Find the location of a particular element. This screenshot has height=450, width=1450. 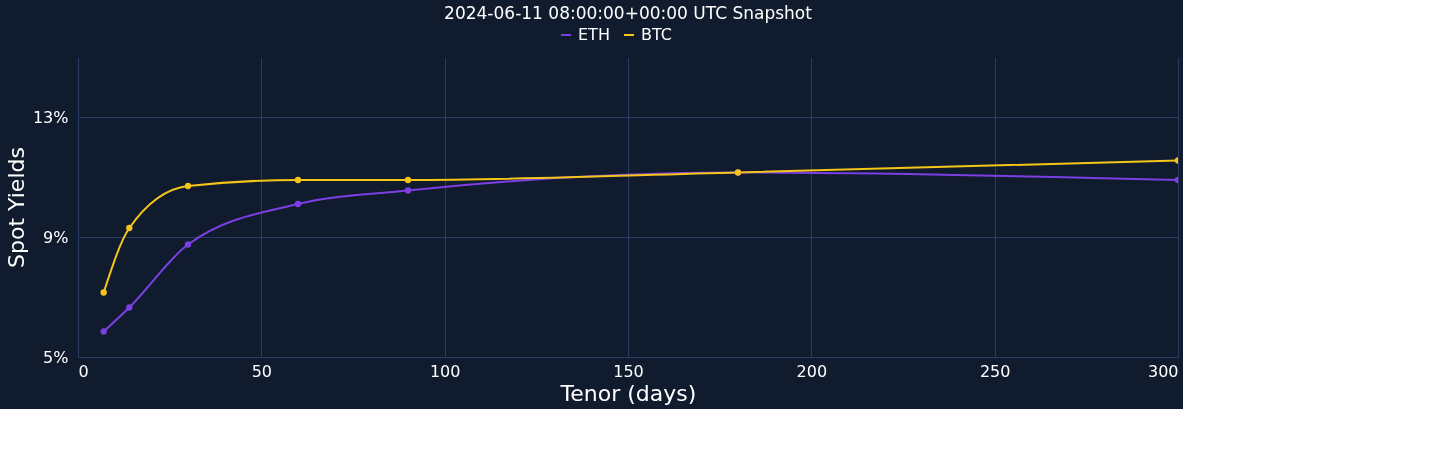

y-axis-title: Spot Yields is located at coordinates (16, 207).